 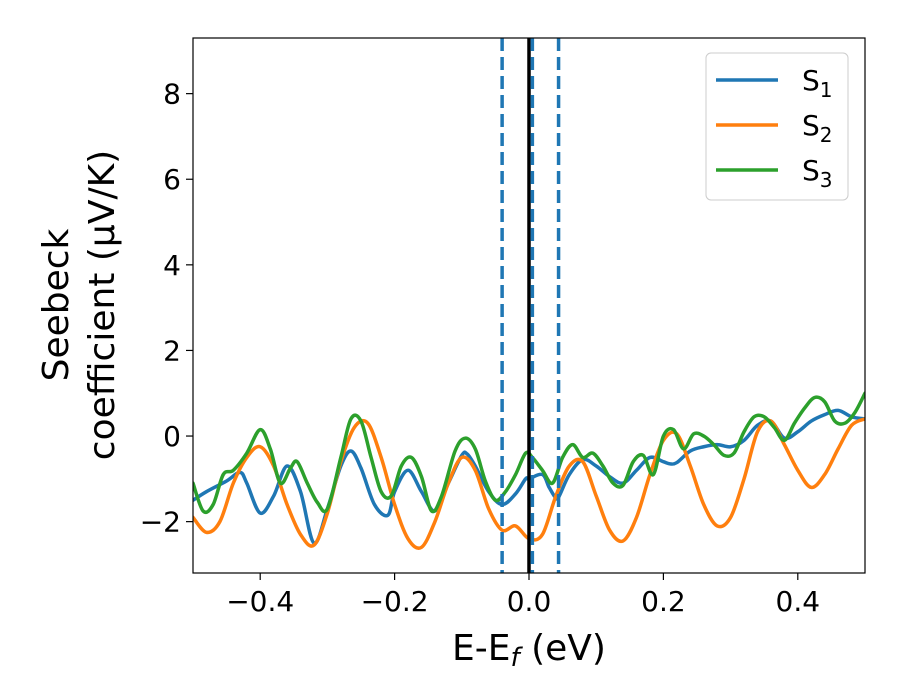 I want to click on vertical-reference-lines, so click(x=530, y=305).